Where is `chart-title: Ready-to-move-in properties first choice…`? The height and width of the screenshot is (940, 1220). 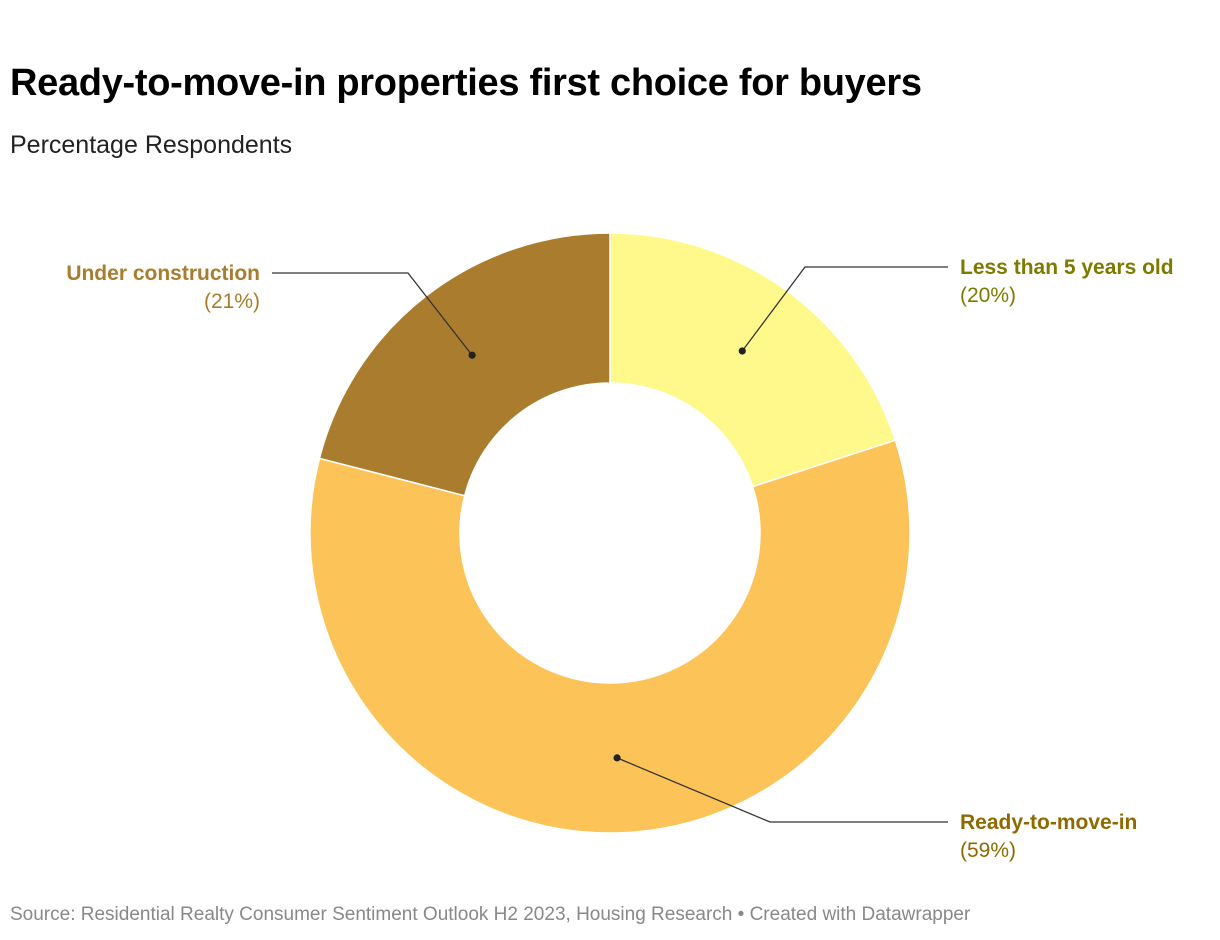
chart-title: Ready-to-move-in properties first choice… is located at coordinates (466, 83).